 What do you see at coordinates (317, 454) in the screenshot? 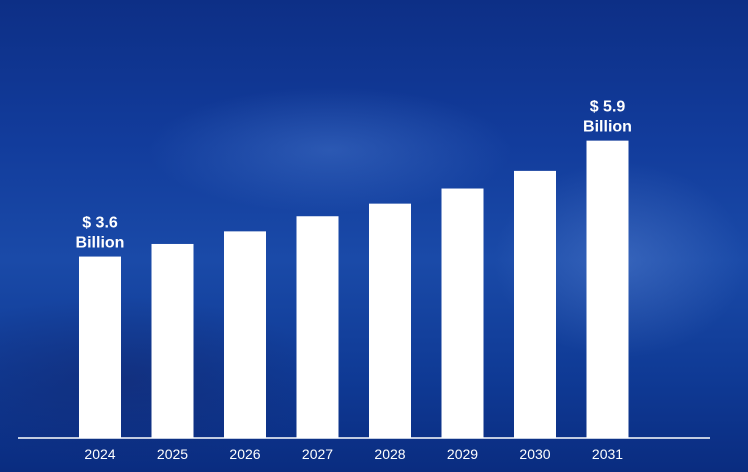
I see `x-tick-label-2027: 2027` at bounding box center [317, 454].